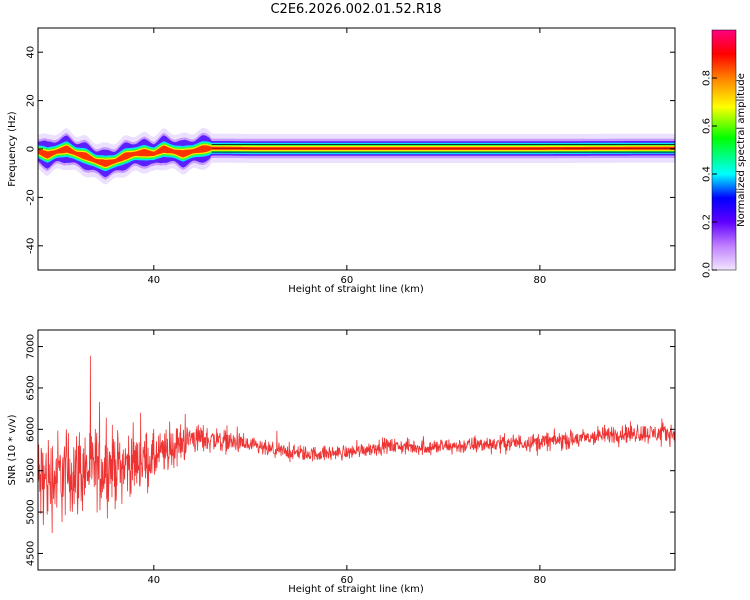  Describe the element at coordinates (356, 289) in the screenshot. I see `spectrogram-xlabel: Height of straight line (km)` at that location.